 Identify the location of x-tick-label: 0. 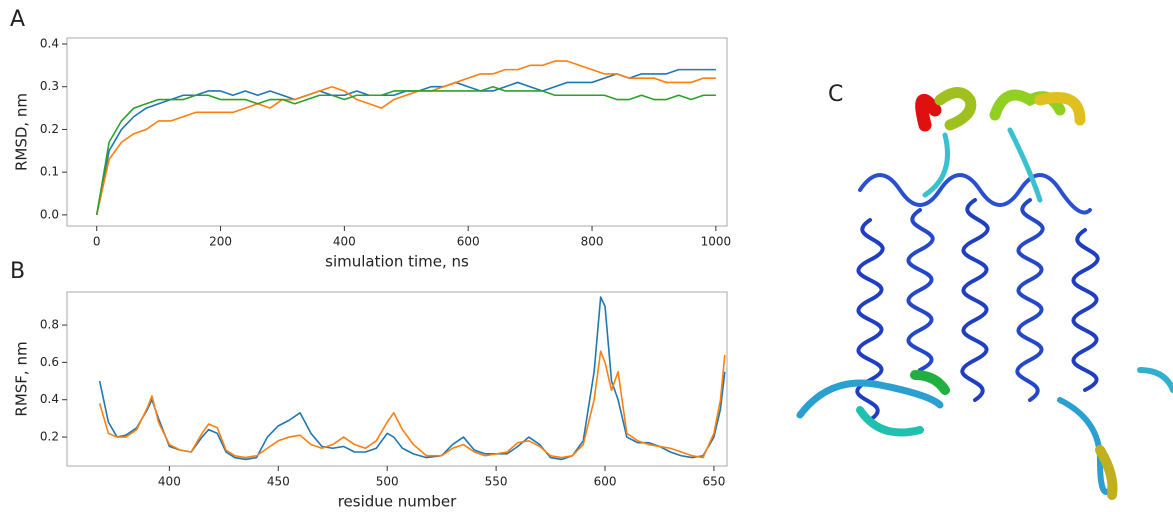
(97, 242).